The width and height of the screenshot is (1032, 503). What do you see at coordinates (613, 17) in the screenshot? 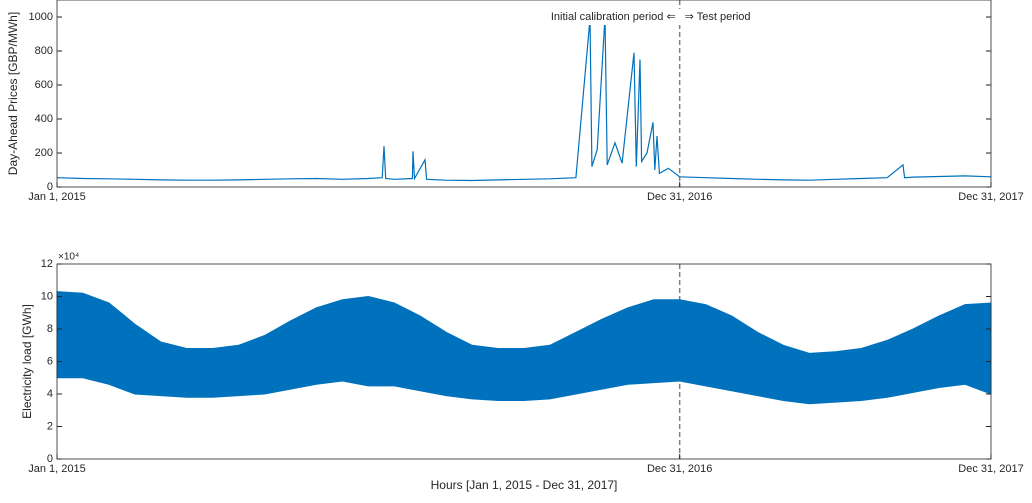
I see `annotation: Initial calibration period ⇐` at bounding box center [613, 17].